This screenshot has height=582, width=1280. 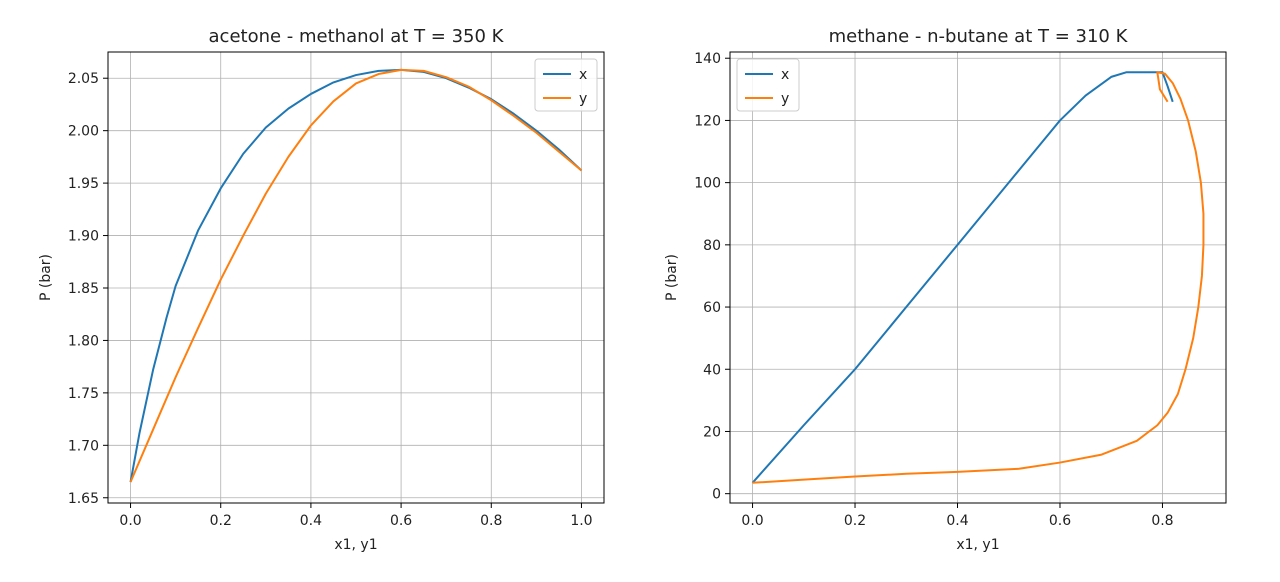 I want to click on y-tick-label: 80, so click(x=712, y=246).